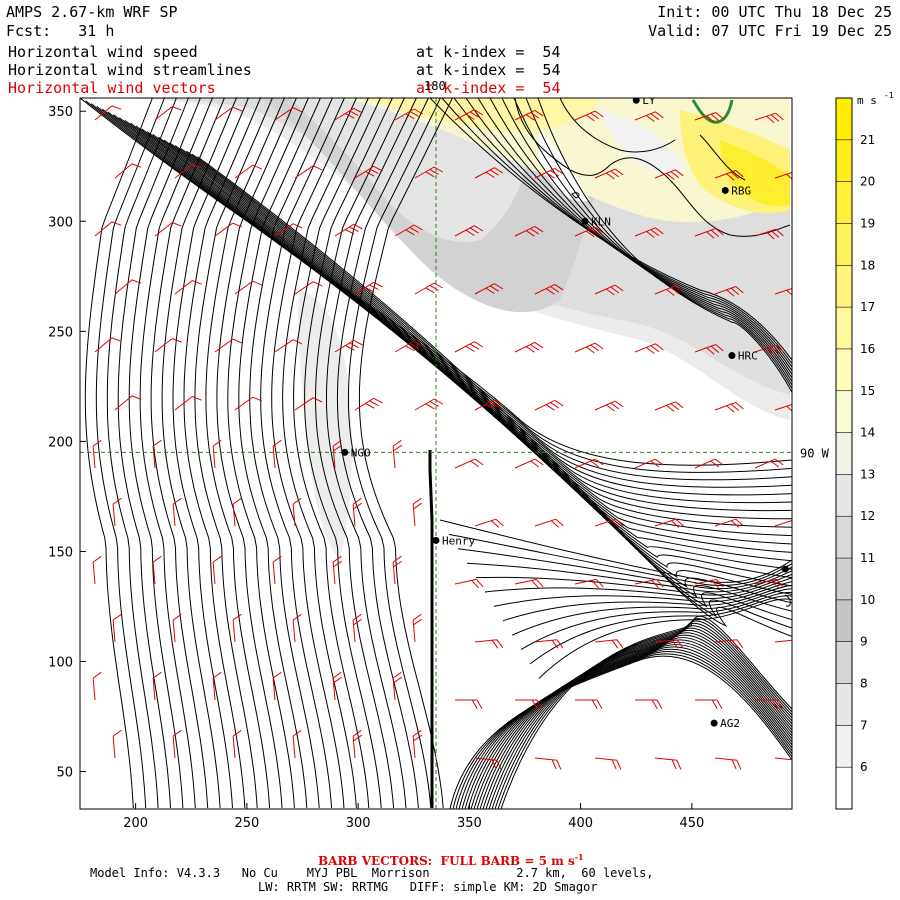  What do you see at coordinates (691, 823) in the screenshot?
I see `x-tick-label: 450` at bounding box center [691, 823].